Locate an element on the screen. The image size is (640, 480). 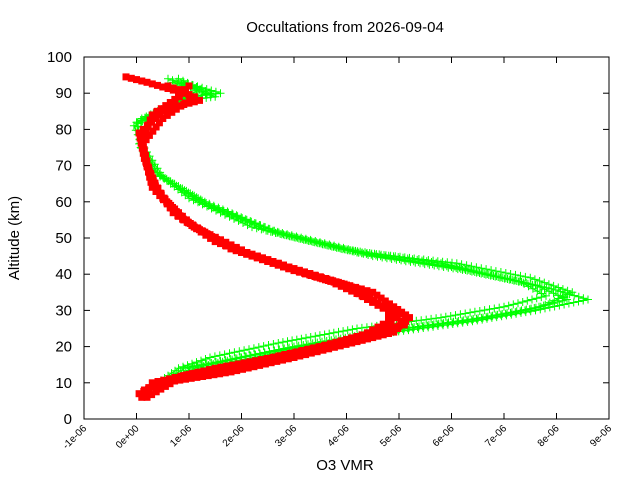
y-tick-label: 100 is located at coordinates (59, 57).